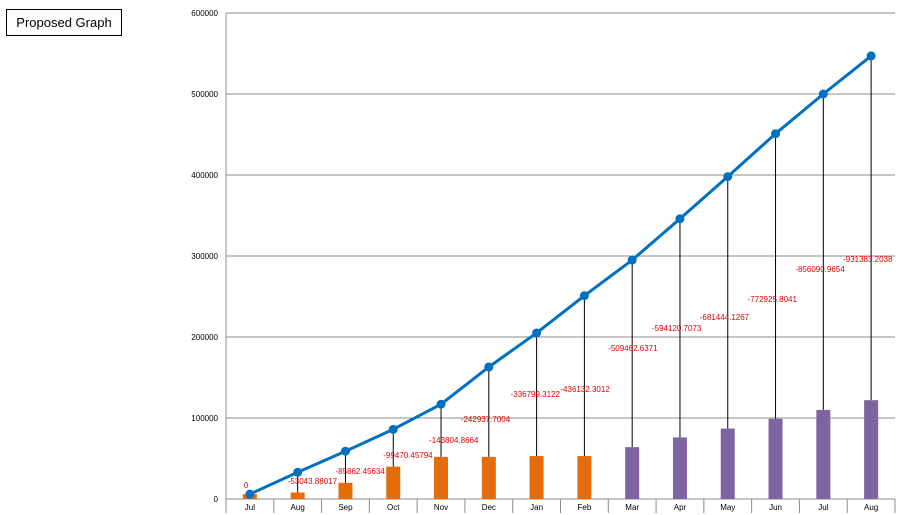 This screenshot has height=515, width=906. Describe the element at coordinates (360, 471) in the screenshot. I see `difference-label: -85862.45634` at that location.